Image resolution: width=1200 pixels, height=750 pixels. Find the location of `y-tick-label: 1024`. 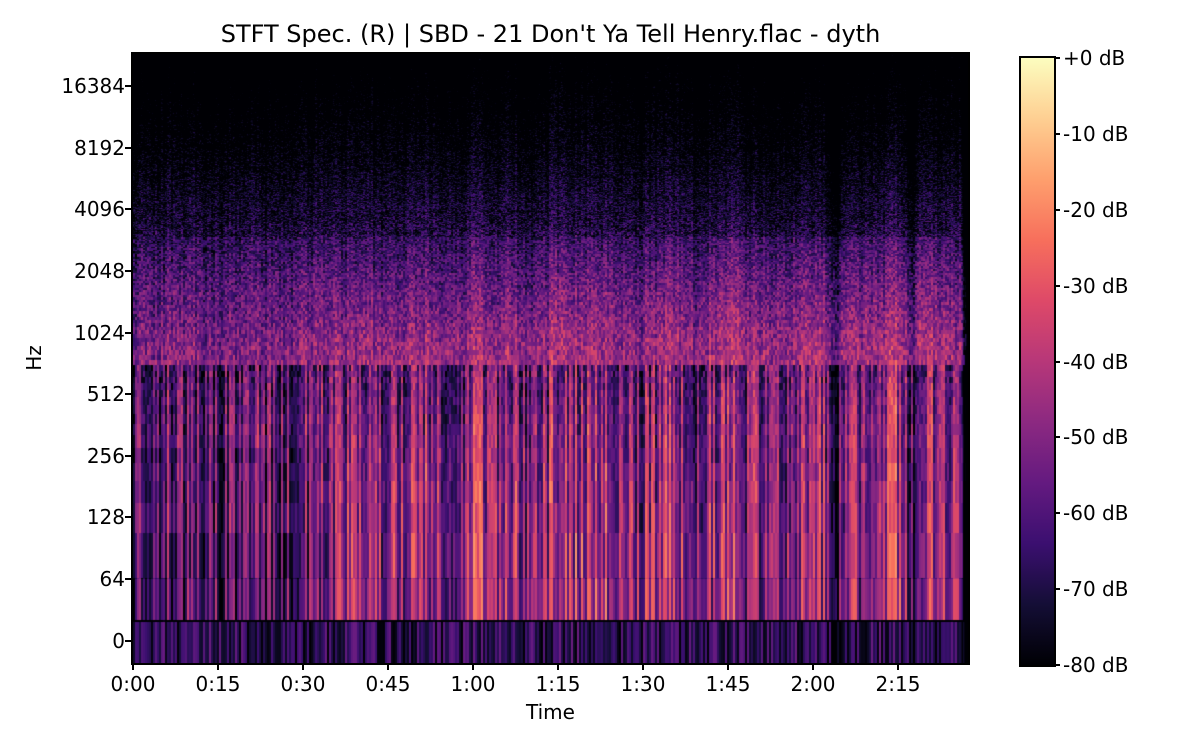

y-tick-label: 1024 is located at coordinates (99, 332).